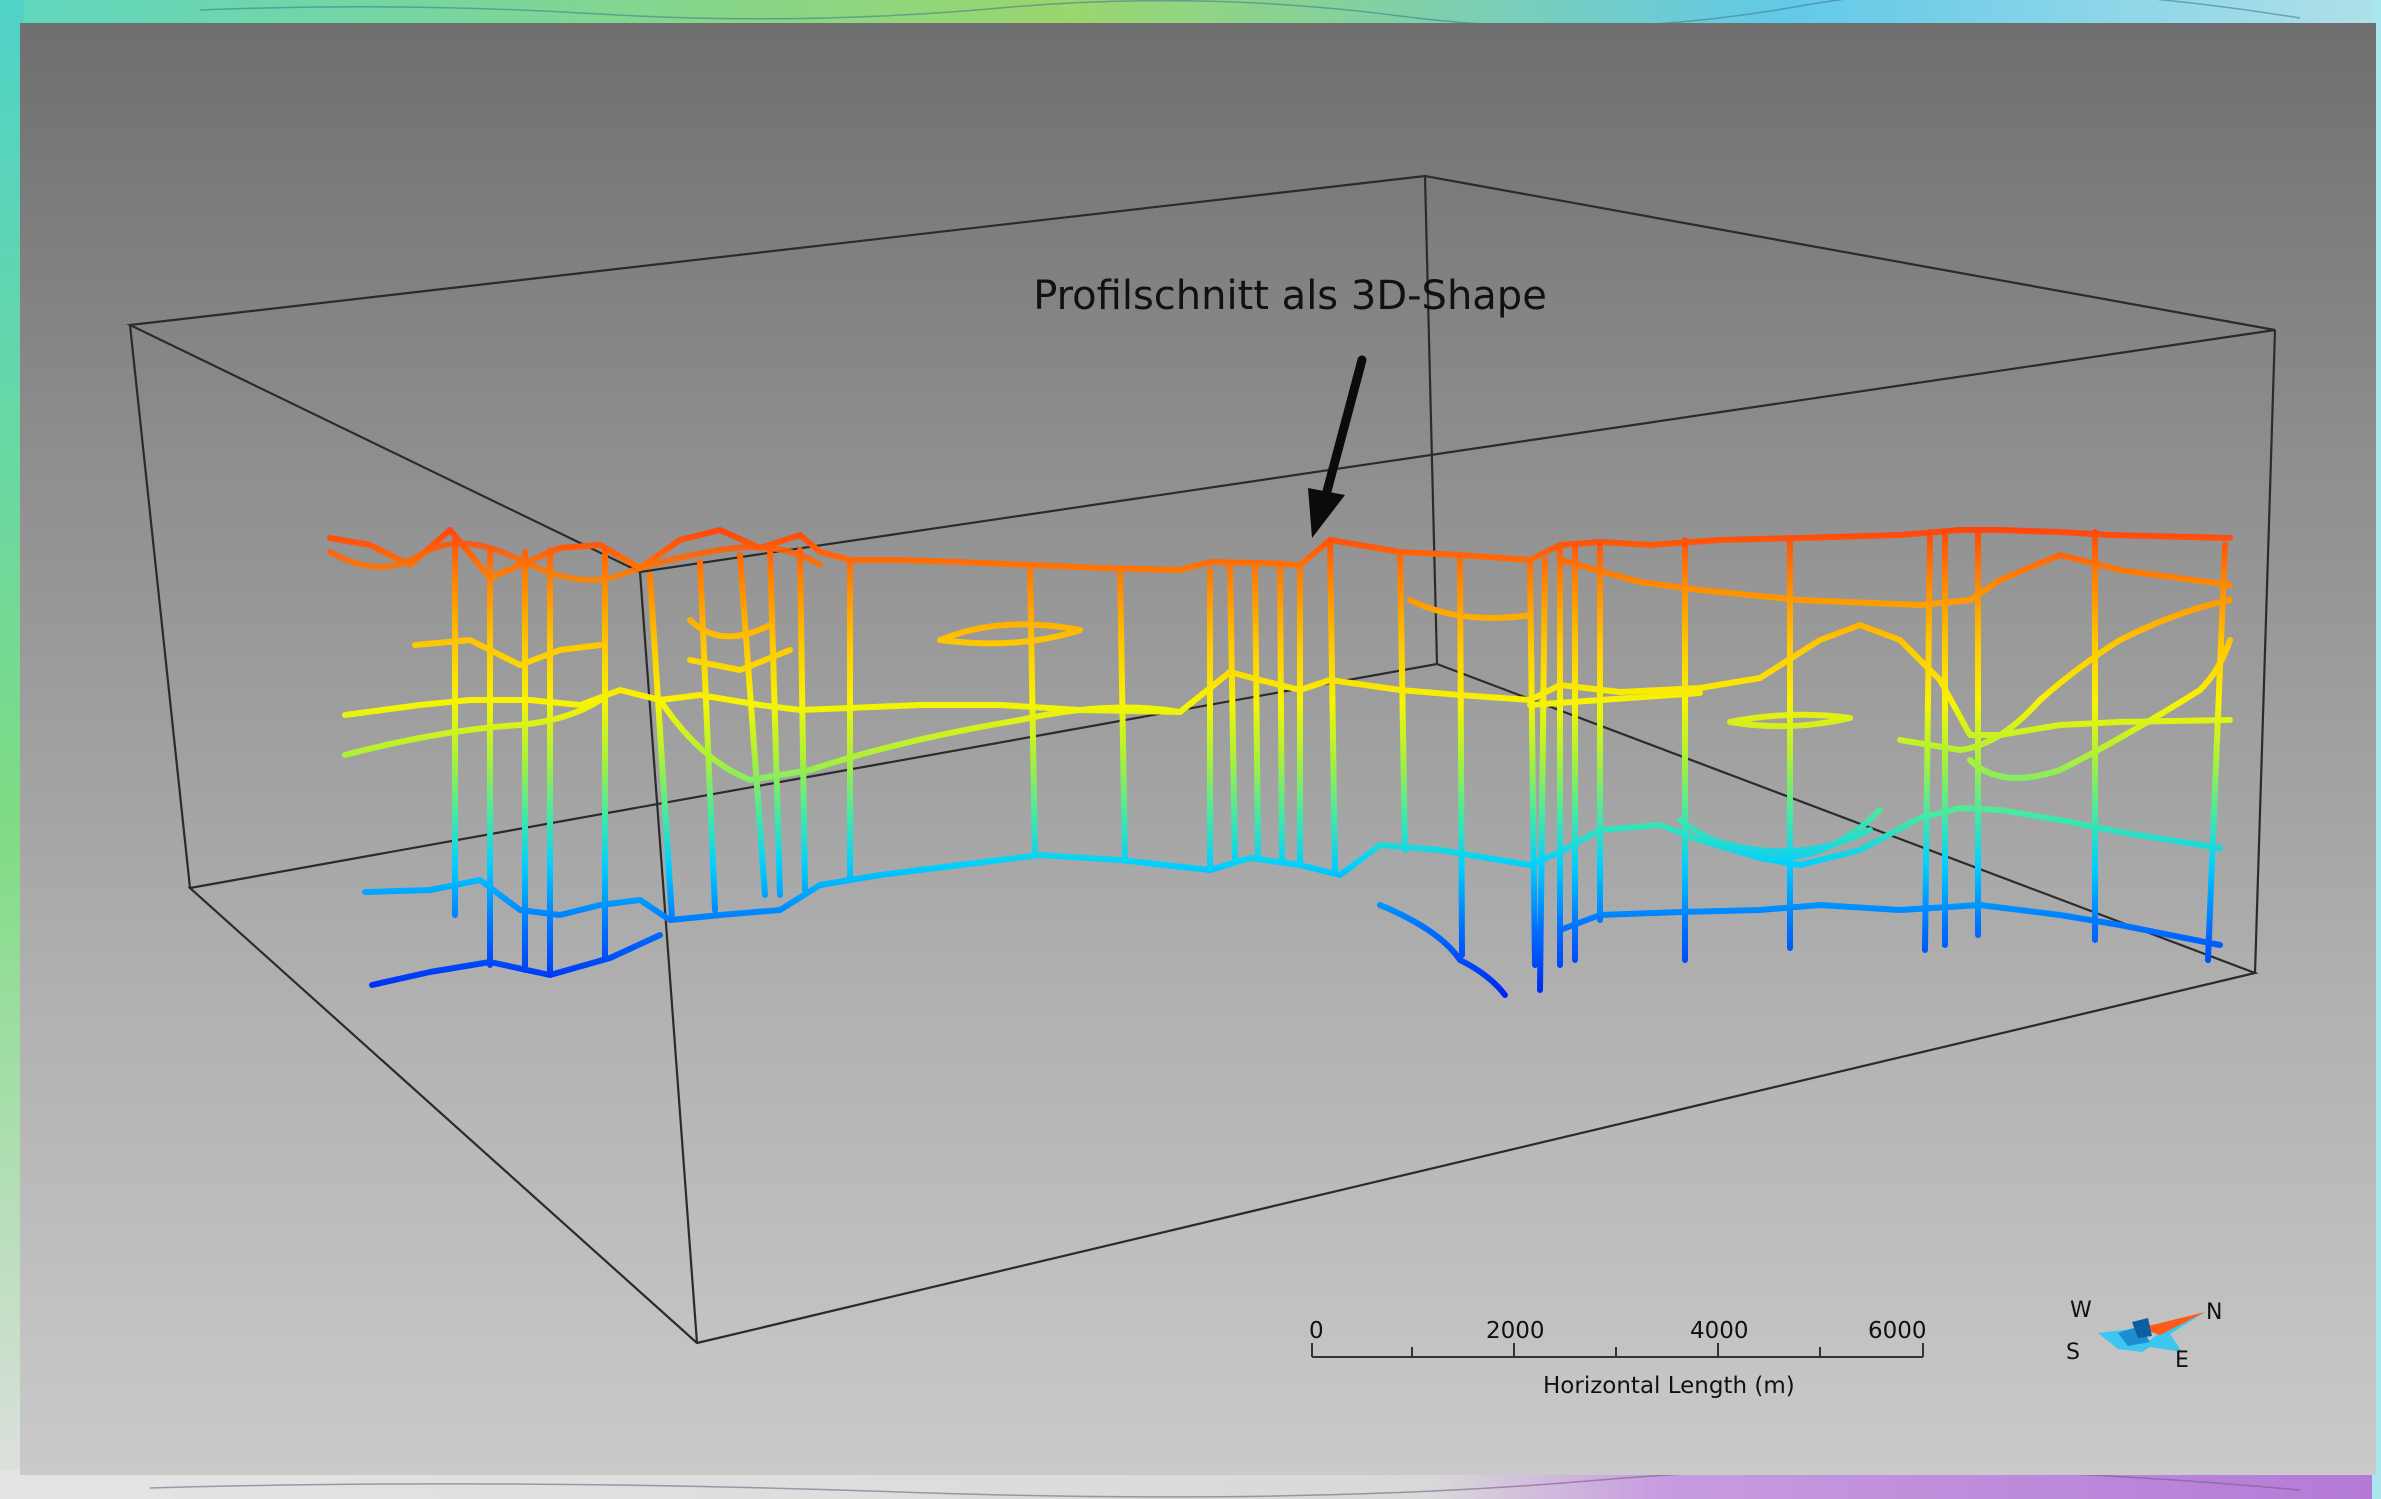  I want to click on compass-north-label: N, so click(2214, 1312).